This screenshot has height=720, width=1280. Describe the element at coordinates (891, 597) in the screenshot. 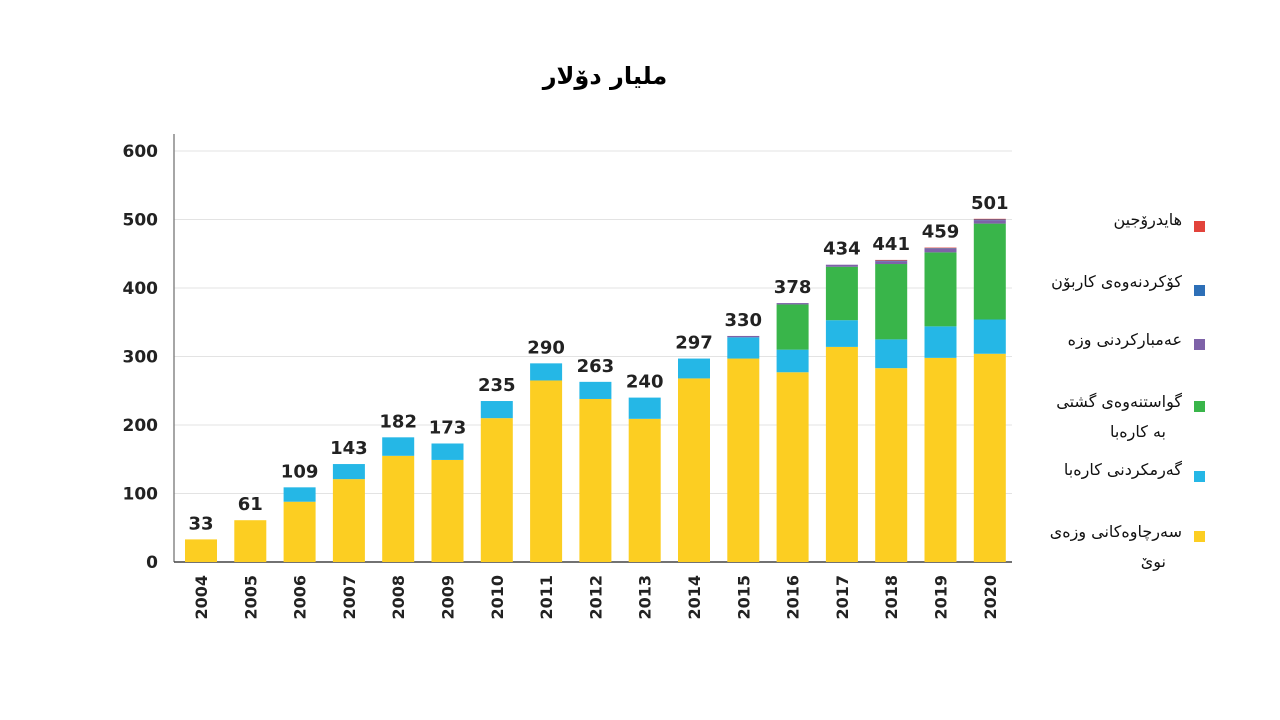

I see `x-tick-label: 2018` at that location.